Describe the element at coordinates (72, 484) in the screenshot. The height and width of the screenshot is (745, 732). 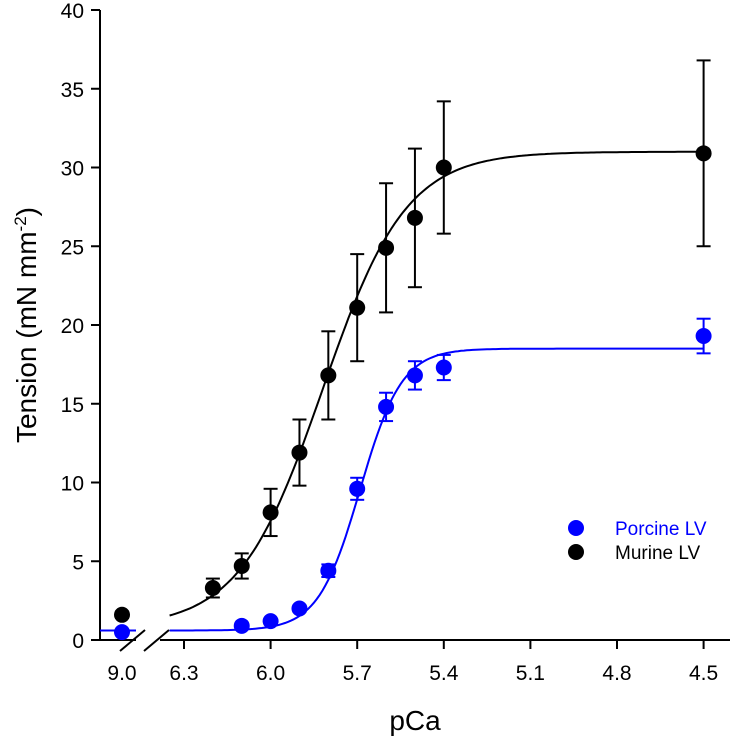
I see `y-tick-label: 10` at that location.